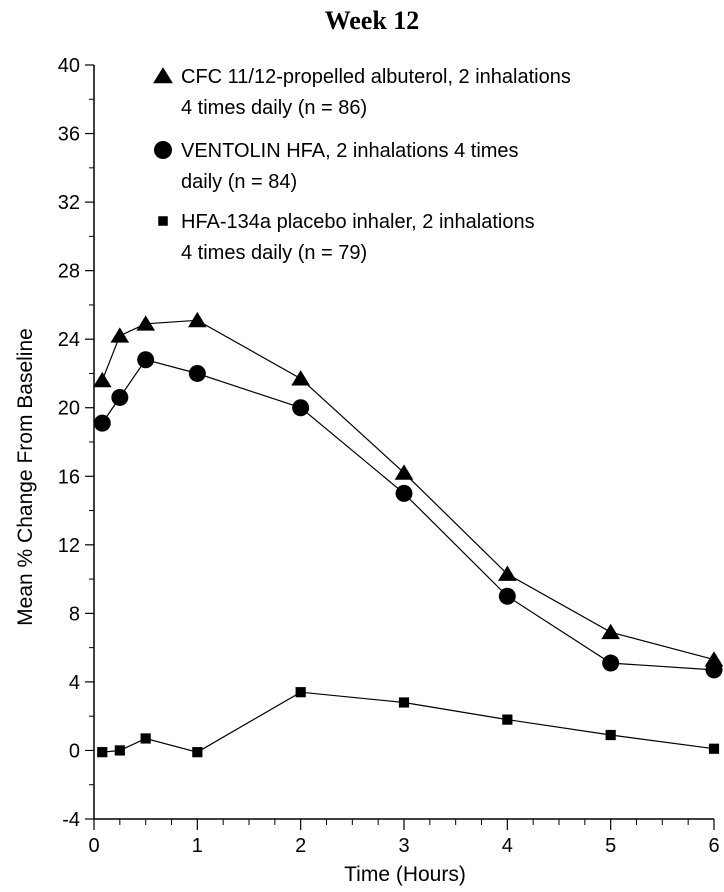 The height and width of the screenshot is (892, 724). I want to click on x-tick-label: 6, so click(713, 846).